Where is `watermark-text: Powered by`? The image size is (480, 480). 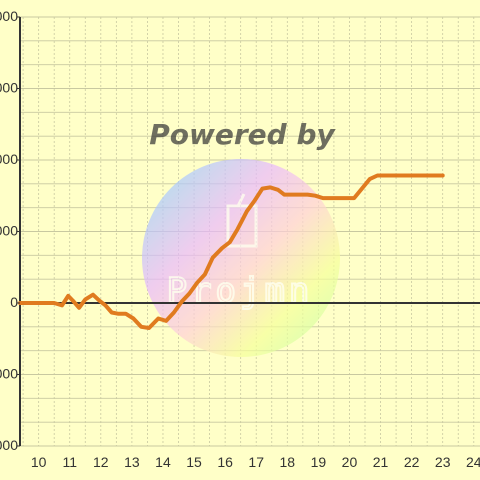
watermark-text: Powered by is located at coordinates (242, 134).